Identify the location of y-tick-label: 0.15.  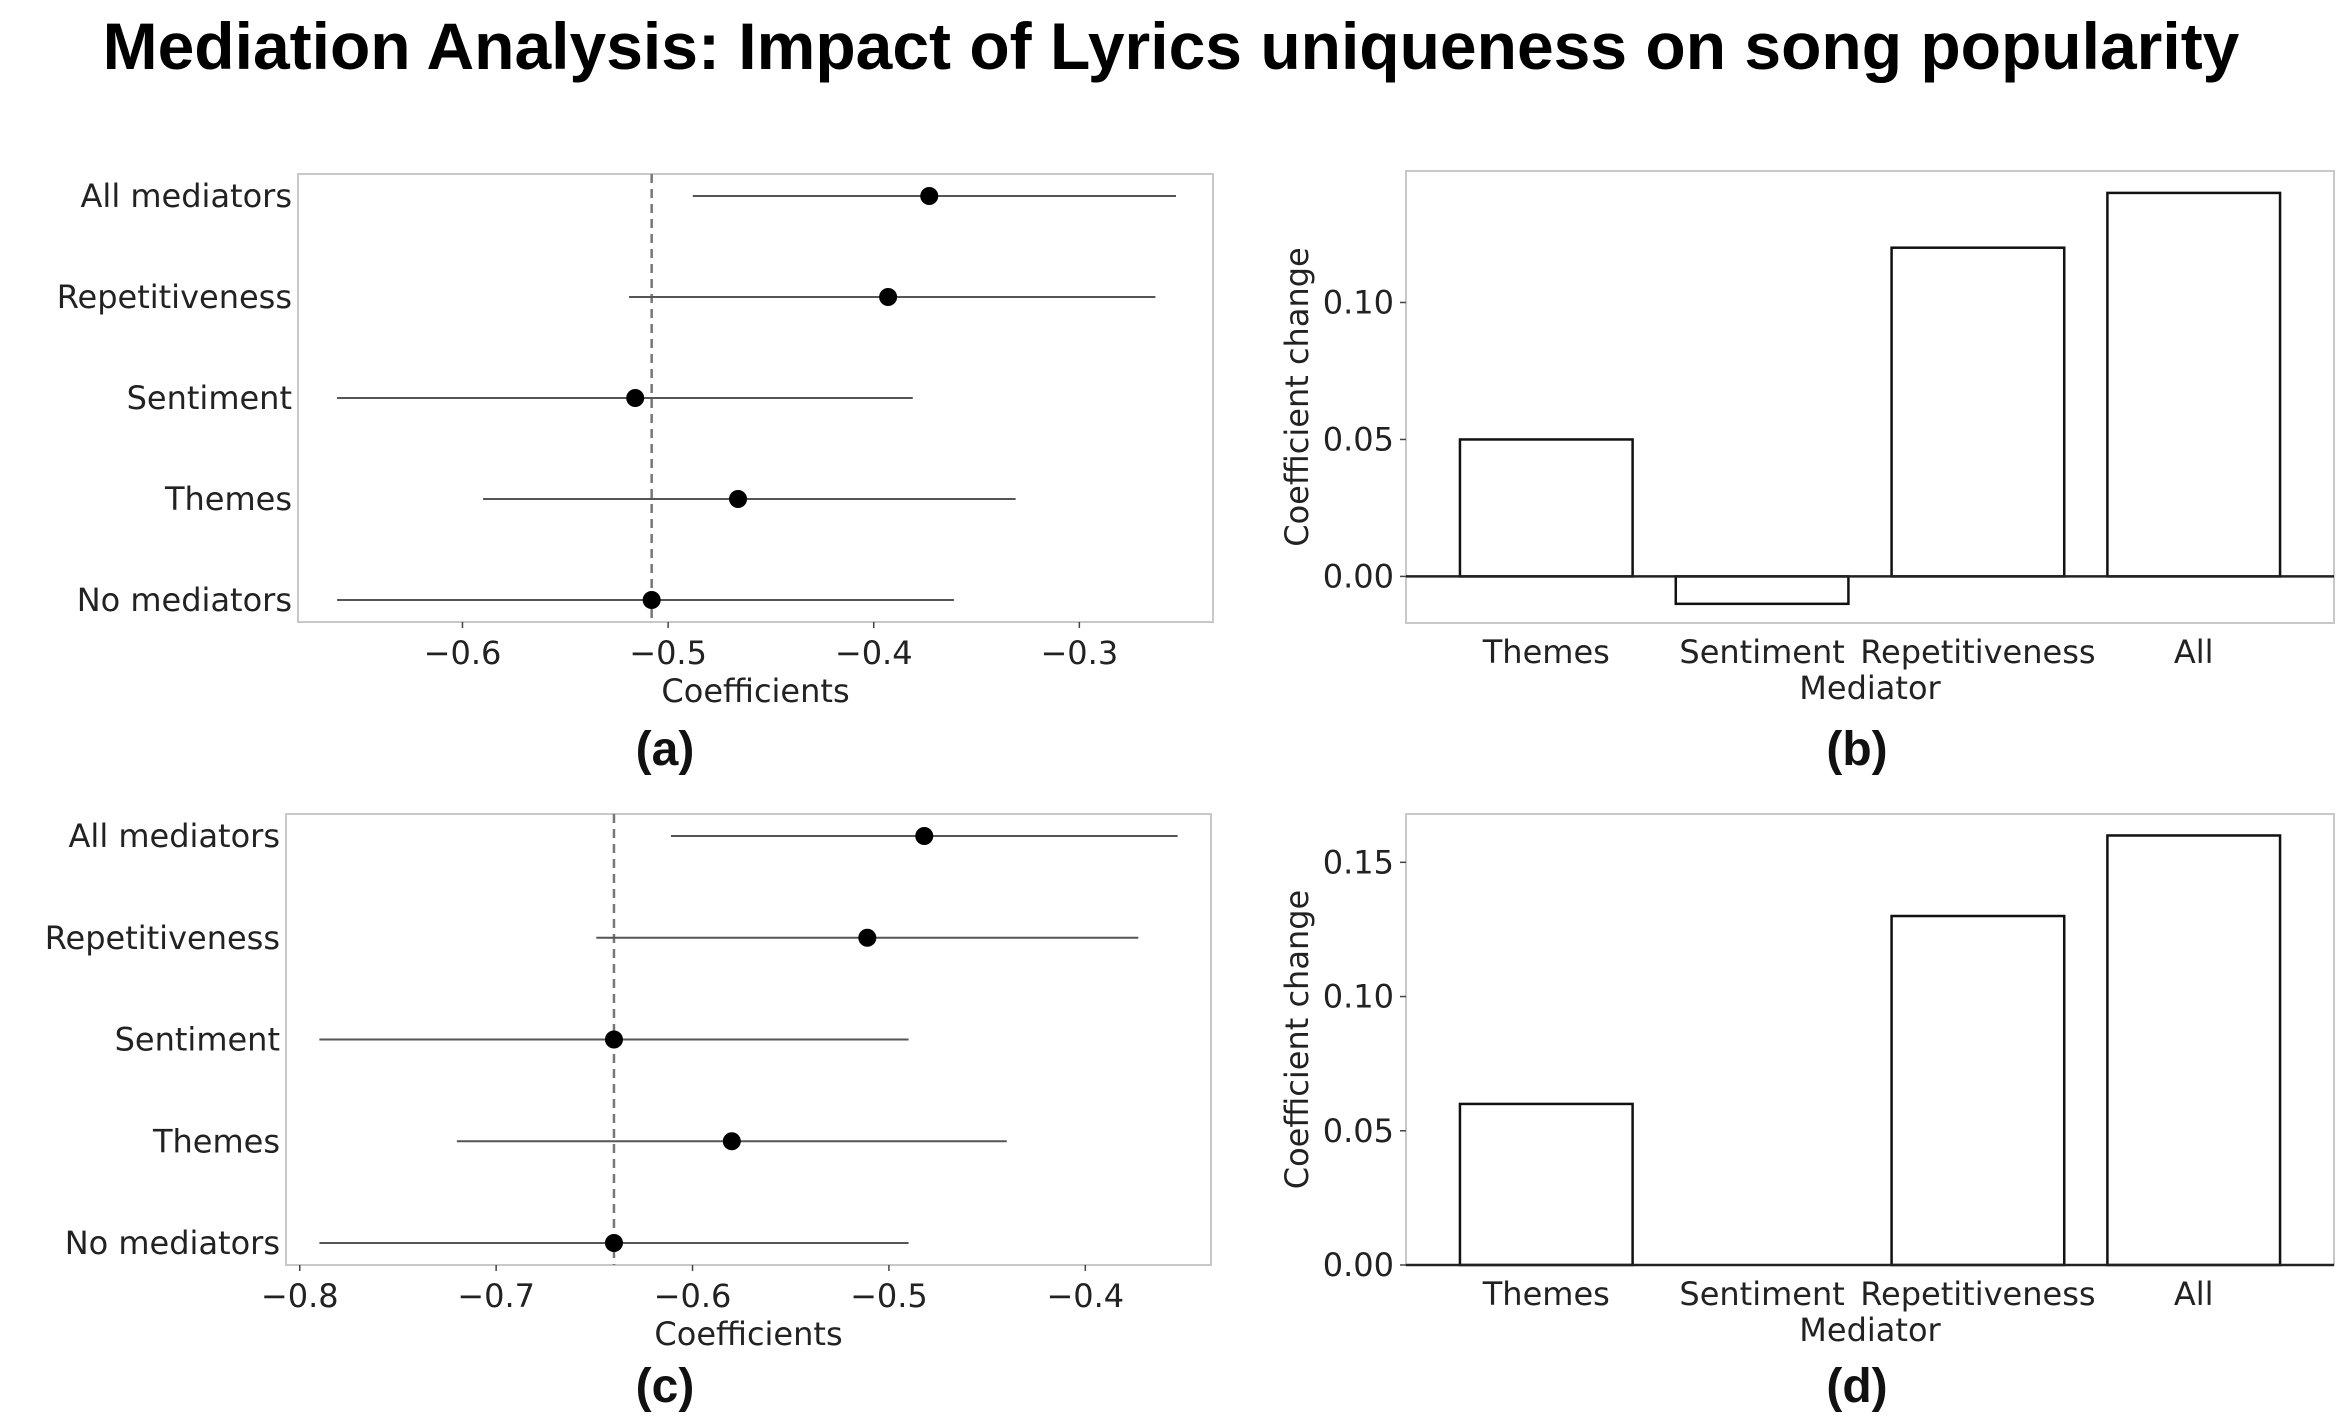
(1358, 862).